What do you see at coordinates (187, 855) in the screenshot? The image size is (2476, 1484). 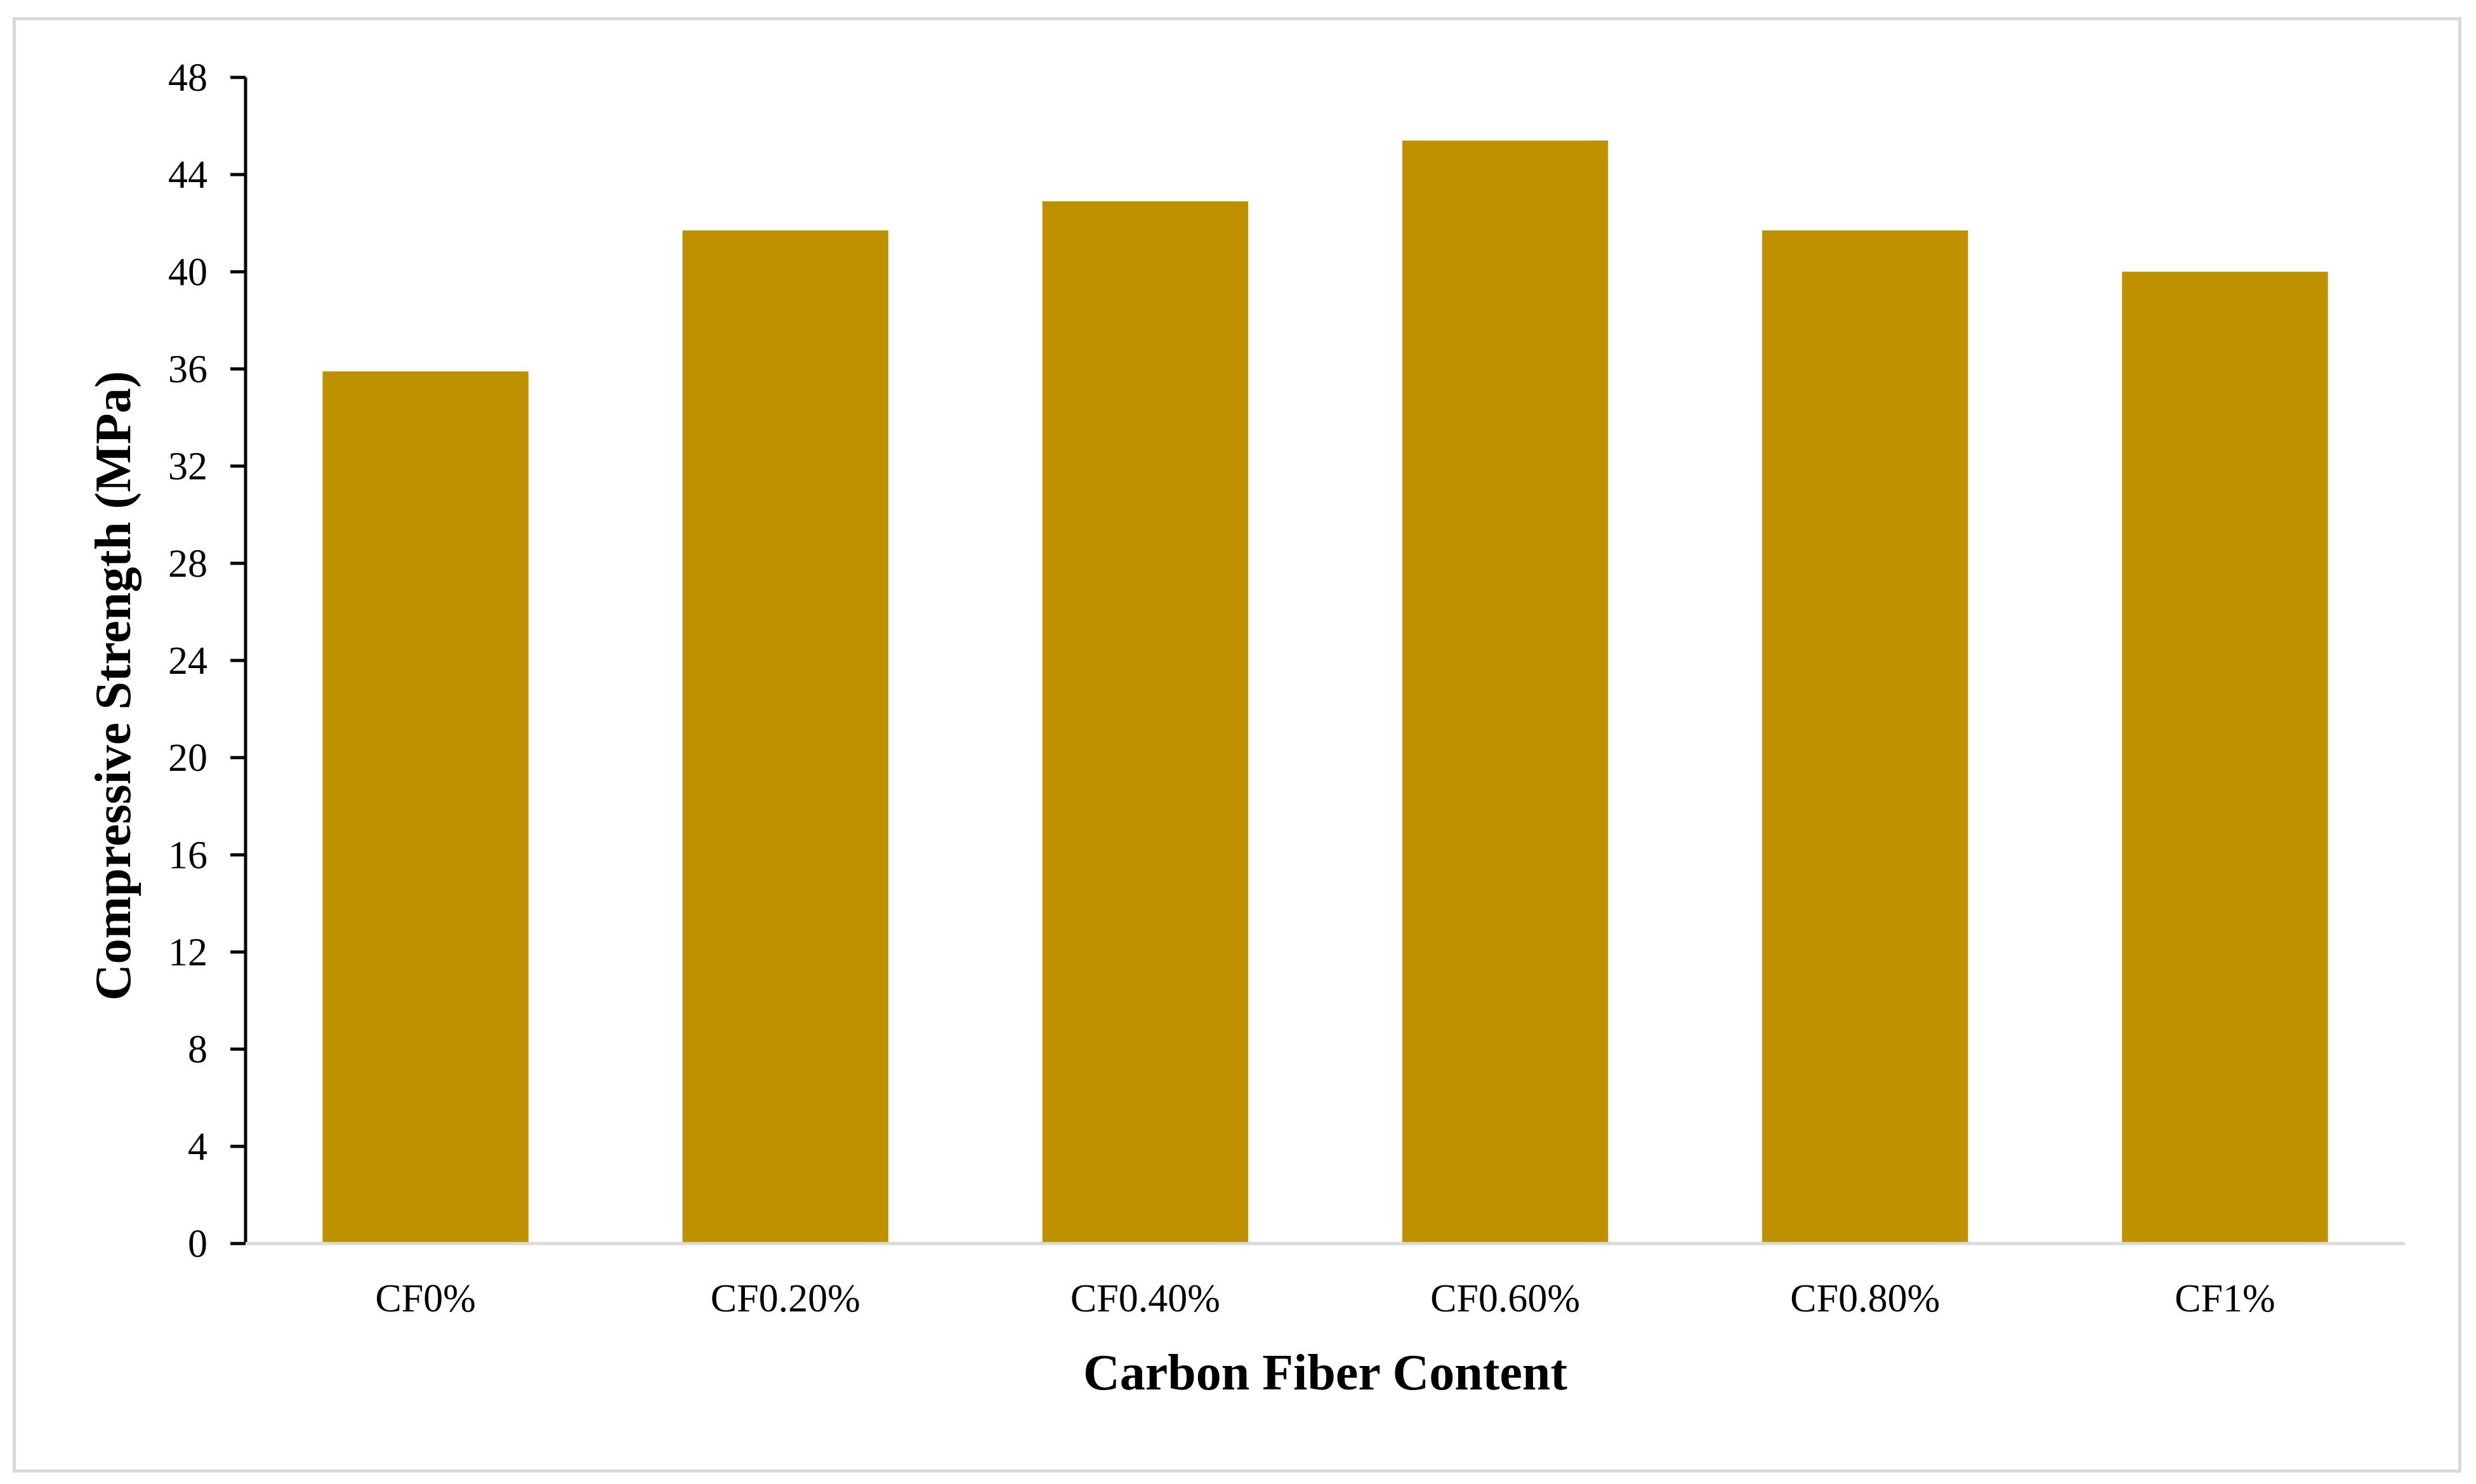 I see `y-tick-label: 16` at bounding box center [187, 855].